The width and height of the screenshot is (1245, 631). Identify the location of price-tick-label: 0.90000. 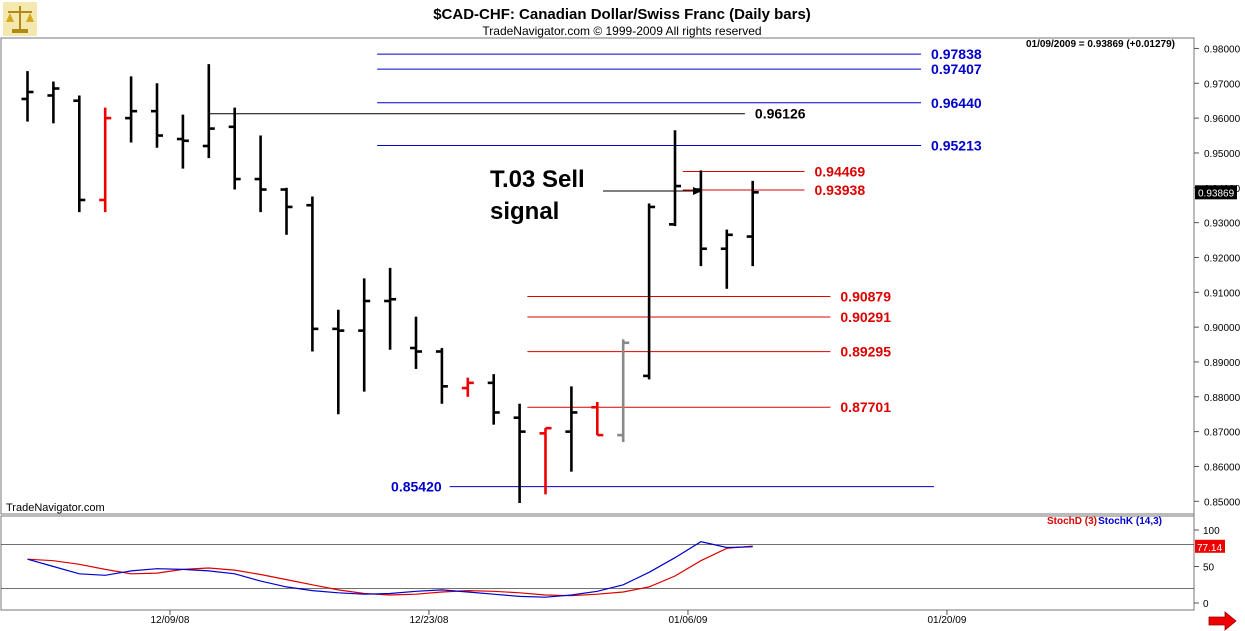
(1222, 328).